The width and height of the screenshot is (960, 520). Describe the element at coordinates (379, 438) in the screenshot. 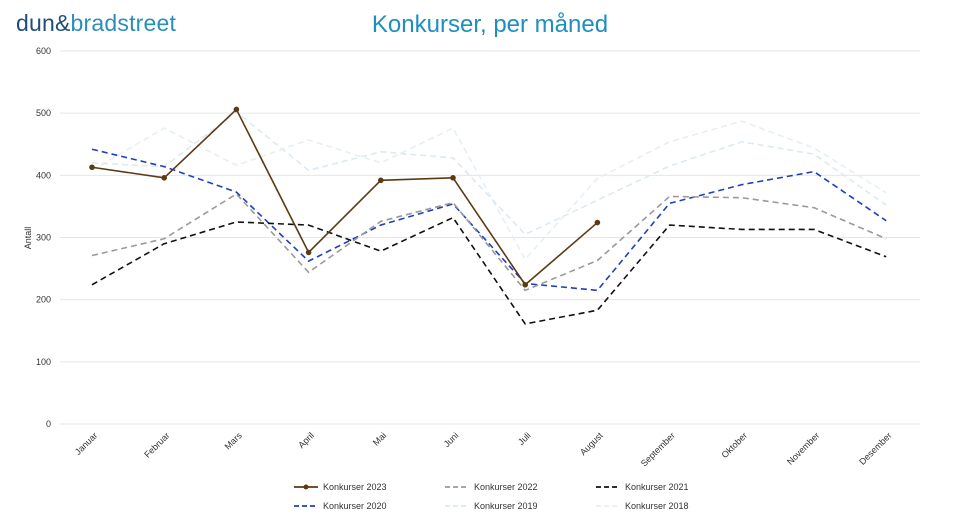

I see `x-tick-label: Mai` at that location.